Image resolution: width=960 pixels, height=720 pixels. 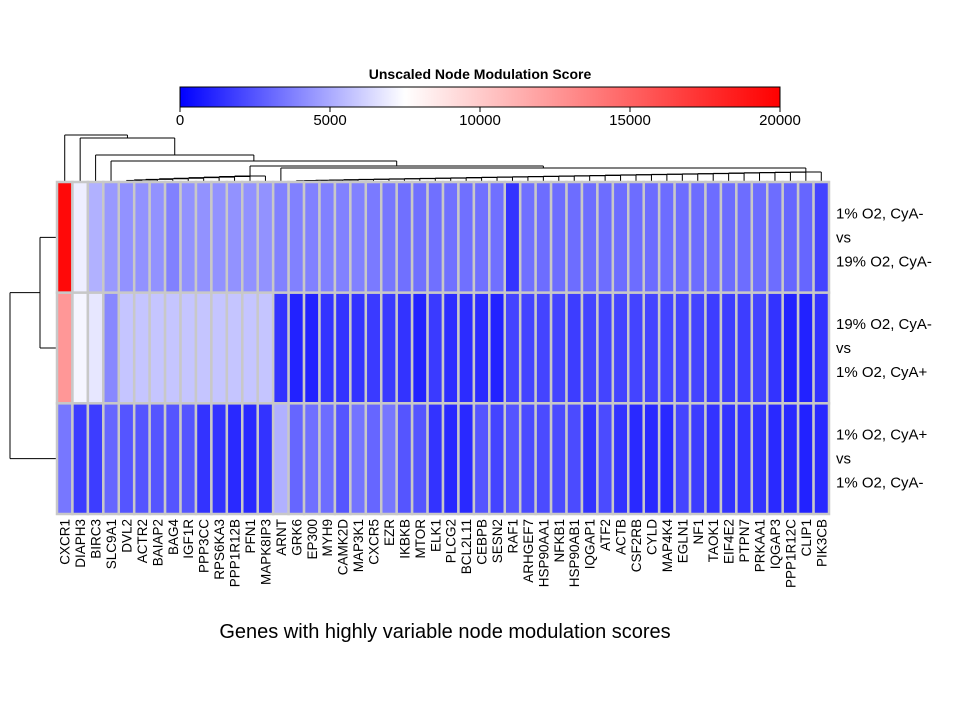 I want to click on column-label: DVL2, so click(x=126, y=536).